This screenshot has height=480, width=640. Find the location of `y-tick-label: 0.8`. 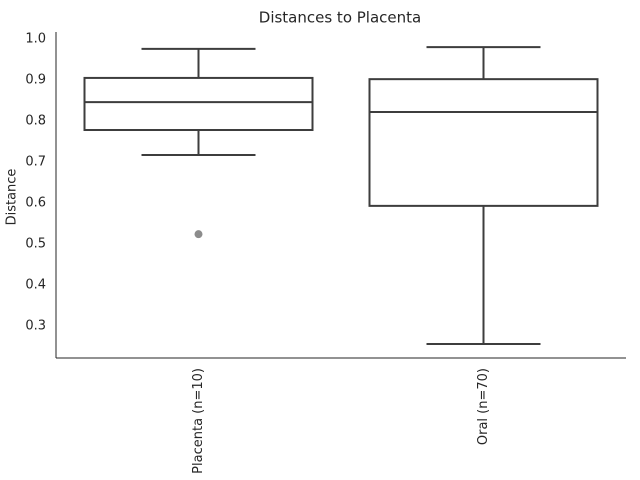

y-tick-label: 0.8 is located at coordinates (35, 120).